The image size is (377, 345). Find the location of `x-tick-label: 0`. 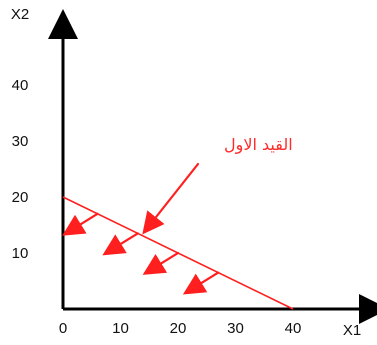

x-tick-label: 0 is located at coordinates (63, 328).